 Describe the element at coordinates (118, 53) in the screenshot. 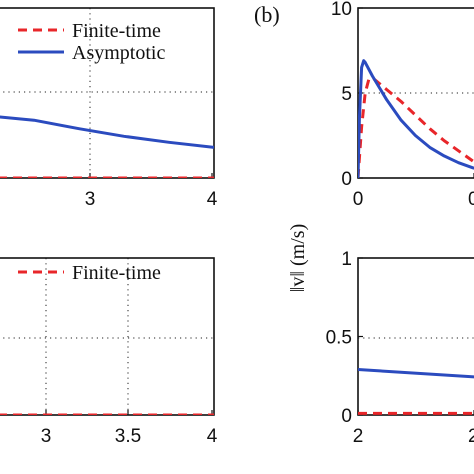

I see `legend-label: Asymptotic` at that location.